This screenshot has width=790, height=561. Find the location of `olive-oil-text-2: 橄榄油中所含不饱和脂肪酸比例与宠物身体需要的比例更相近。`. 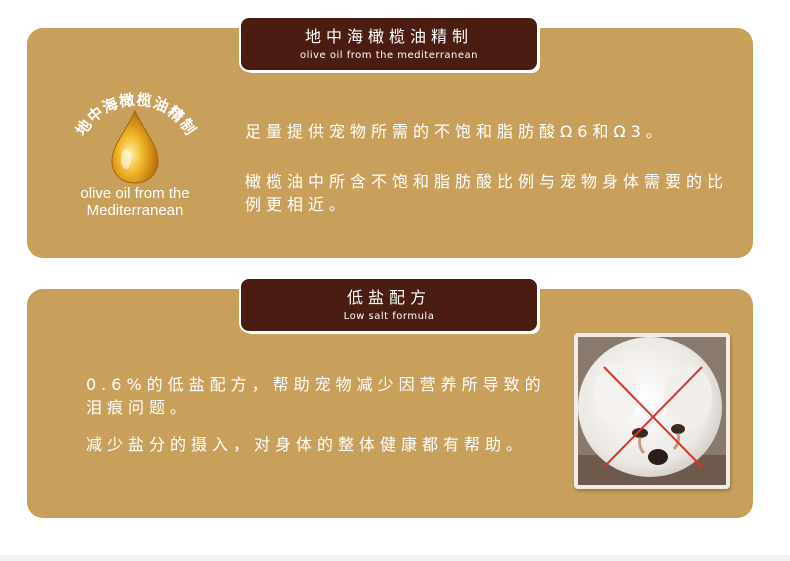

olive-oil-text-2: 橄榄油中所含不饱和脂肪酸比例与宠物身体需要的比例更相近。 is located at coordinates (487, 193).